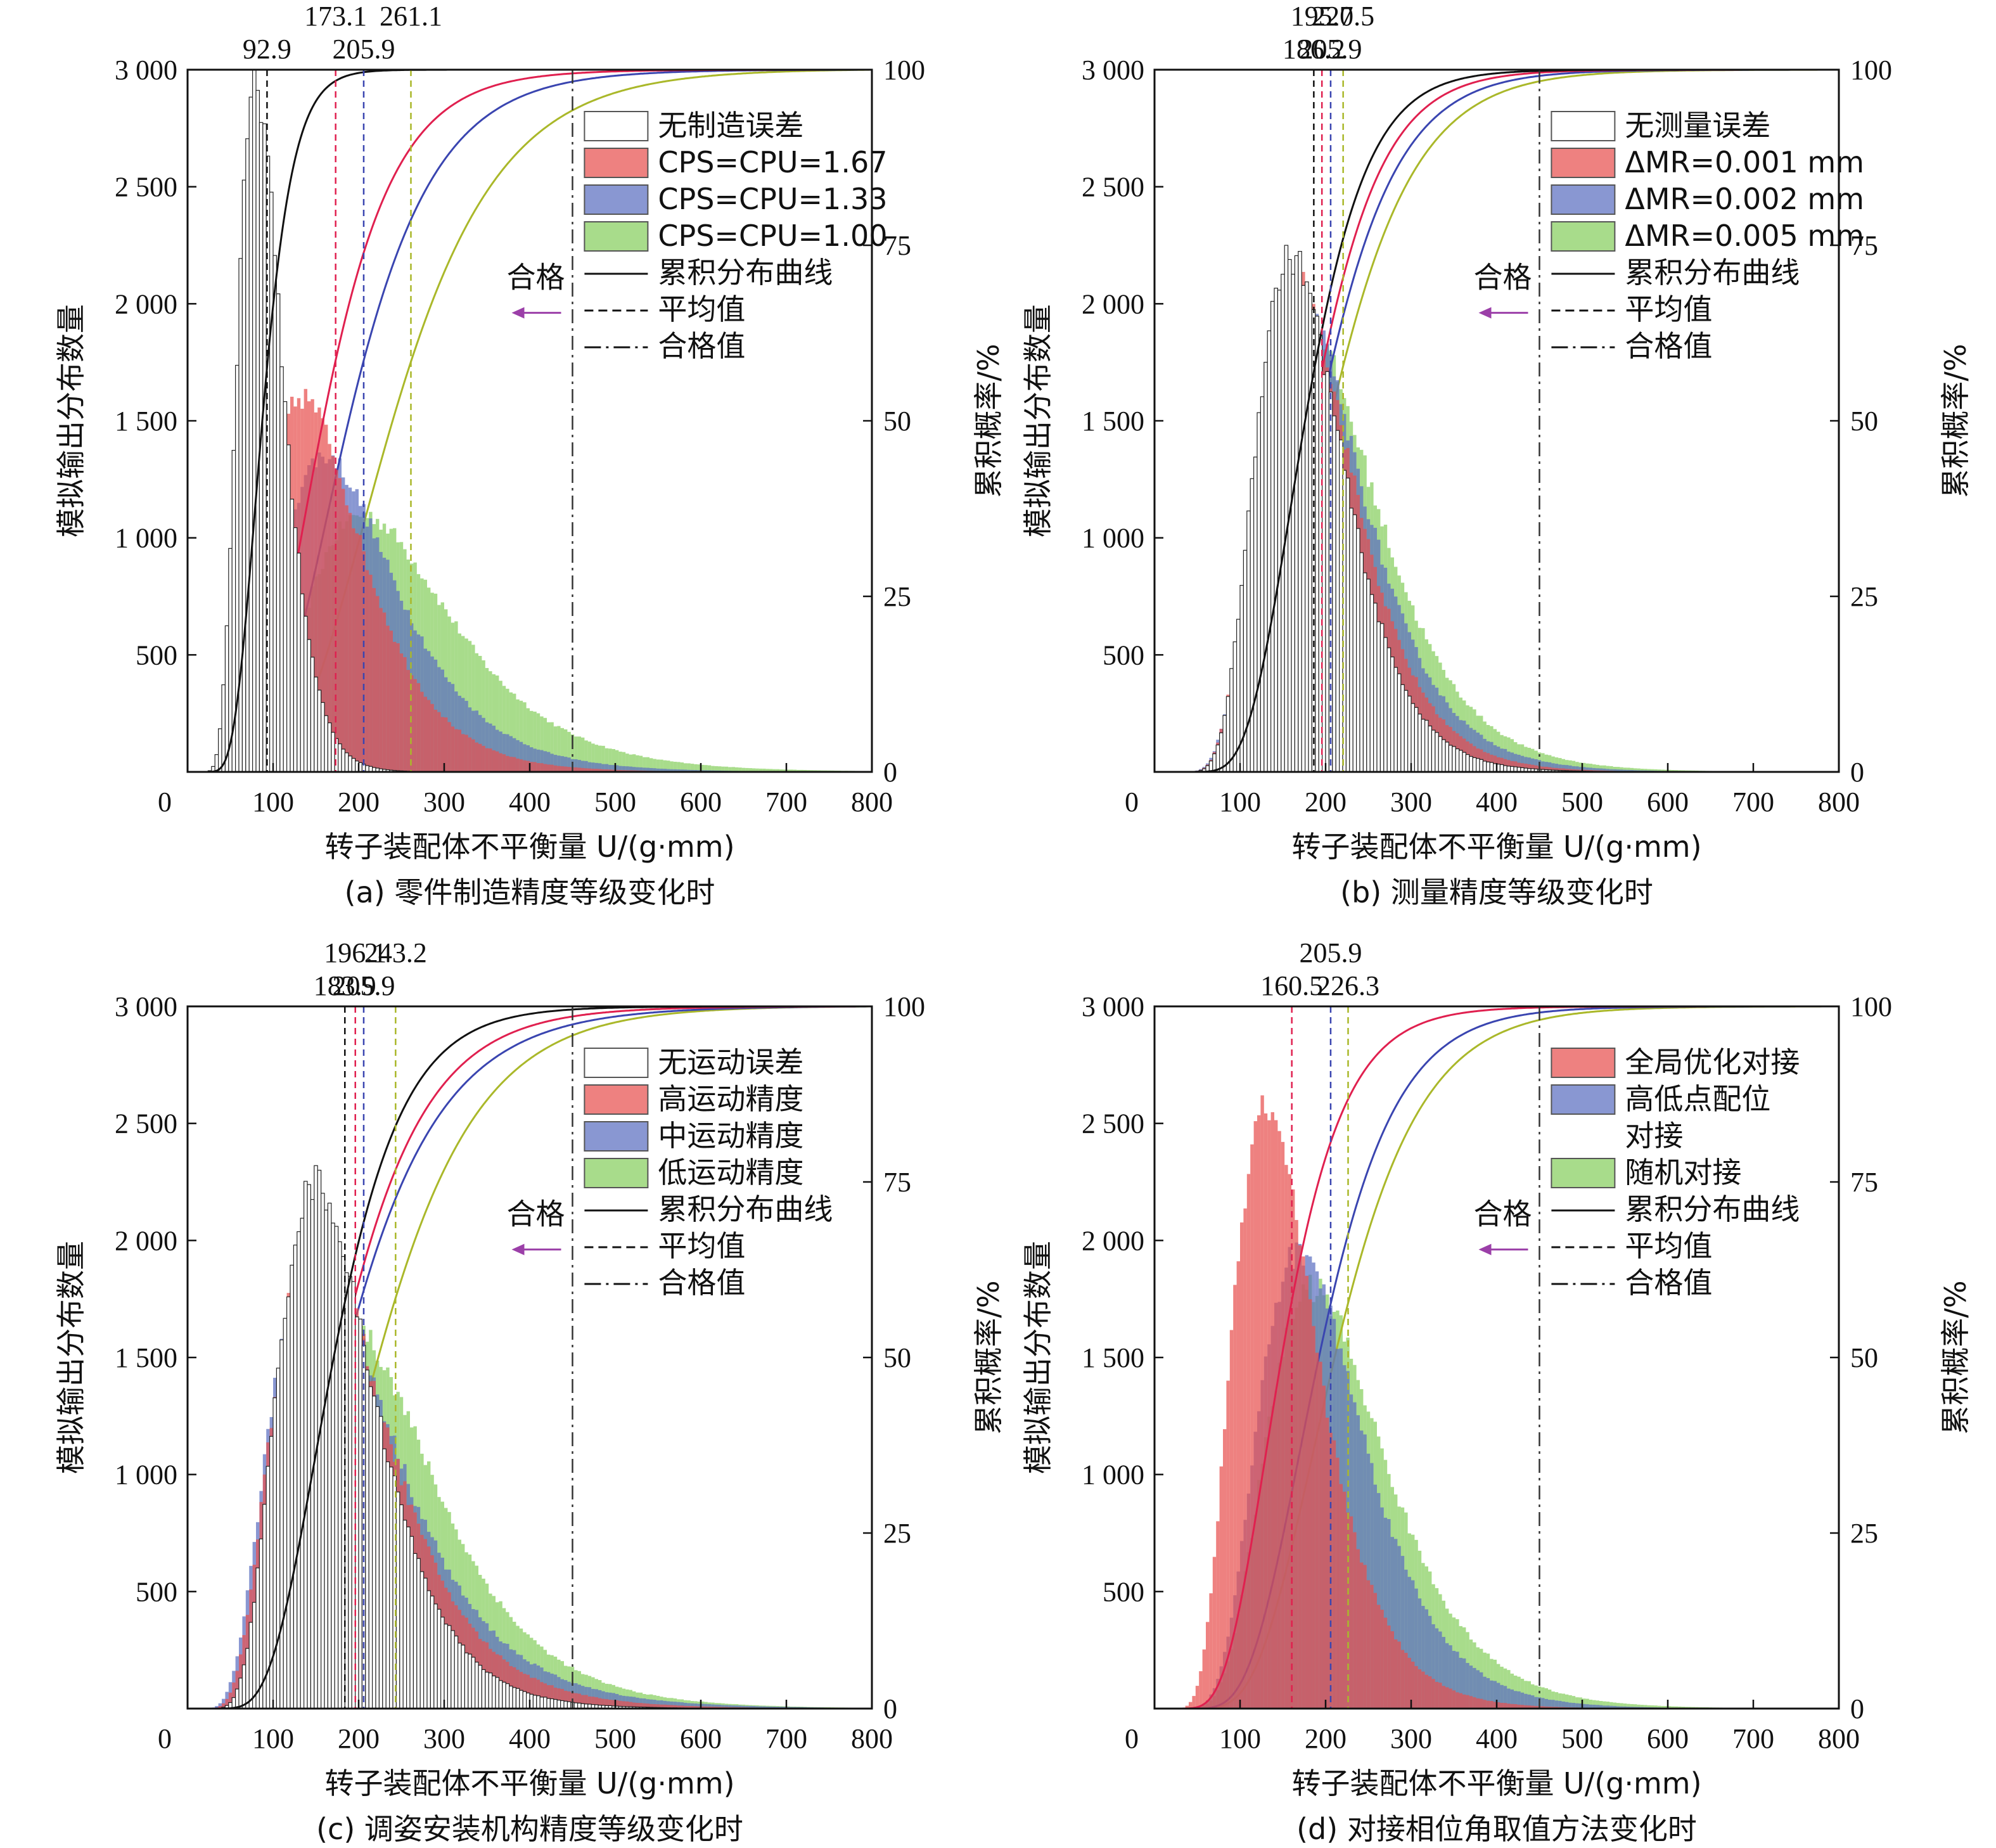 The image size is (1996, 1848). I want to click on x-tick-label: 700, so click(786, 802).